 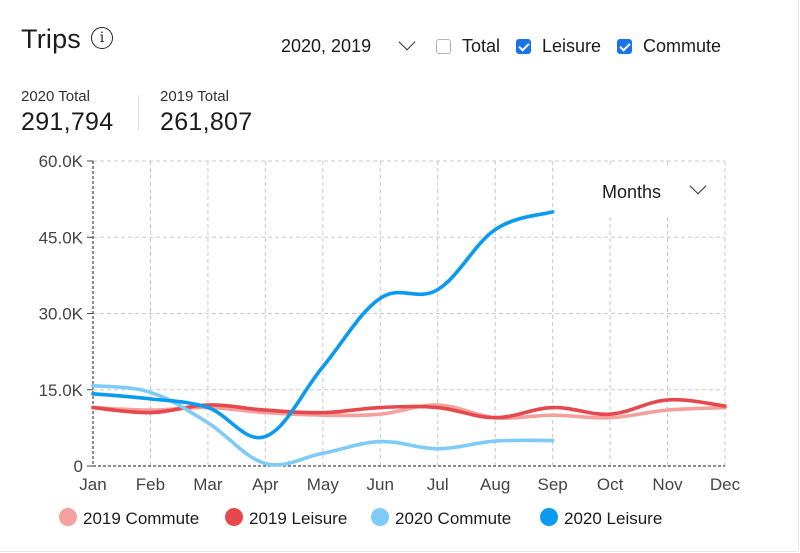 I want to click on stat-2019-label: 2019 Total, so click(x=194, y=96).